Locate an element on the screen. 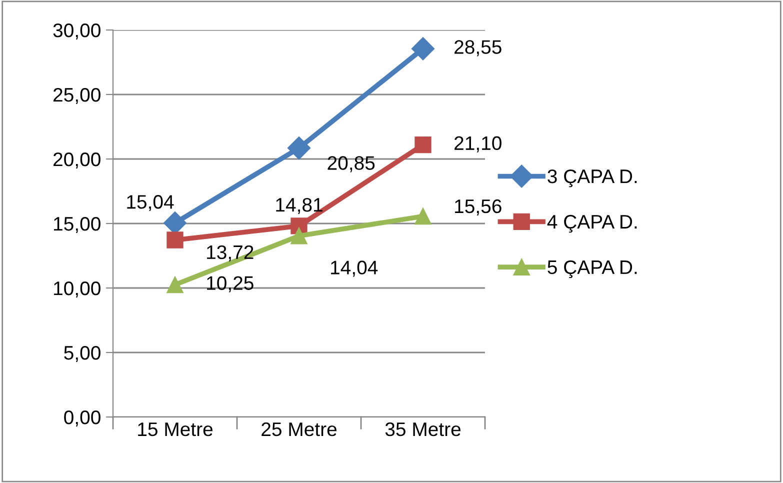 The image size is (783, 483). data-label: 21,10 is located at coordinates (478, 144).